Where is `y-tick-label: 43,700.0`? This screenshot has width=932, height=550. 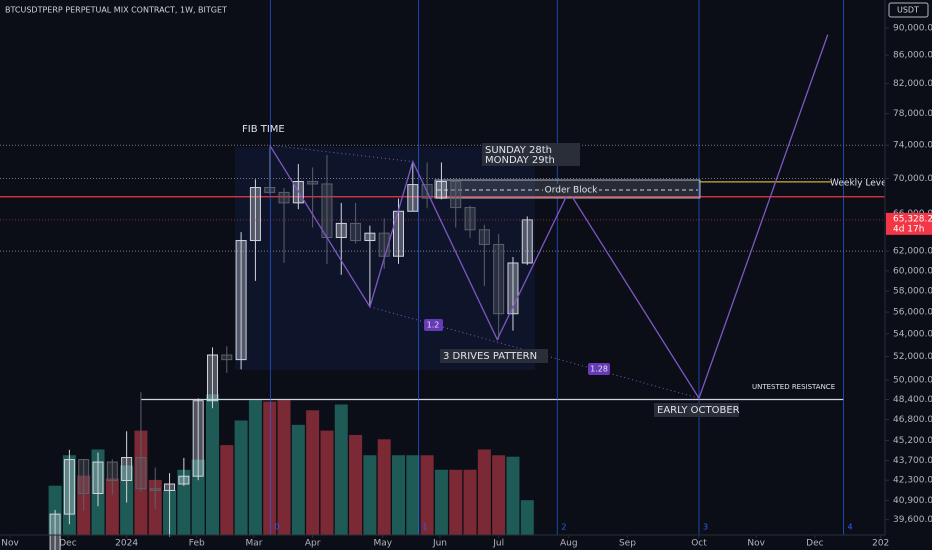
y-tick-label: 43,700.0 is located at coordinates (912, 461).